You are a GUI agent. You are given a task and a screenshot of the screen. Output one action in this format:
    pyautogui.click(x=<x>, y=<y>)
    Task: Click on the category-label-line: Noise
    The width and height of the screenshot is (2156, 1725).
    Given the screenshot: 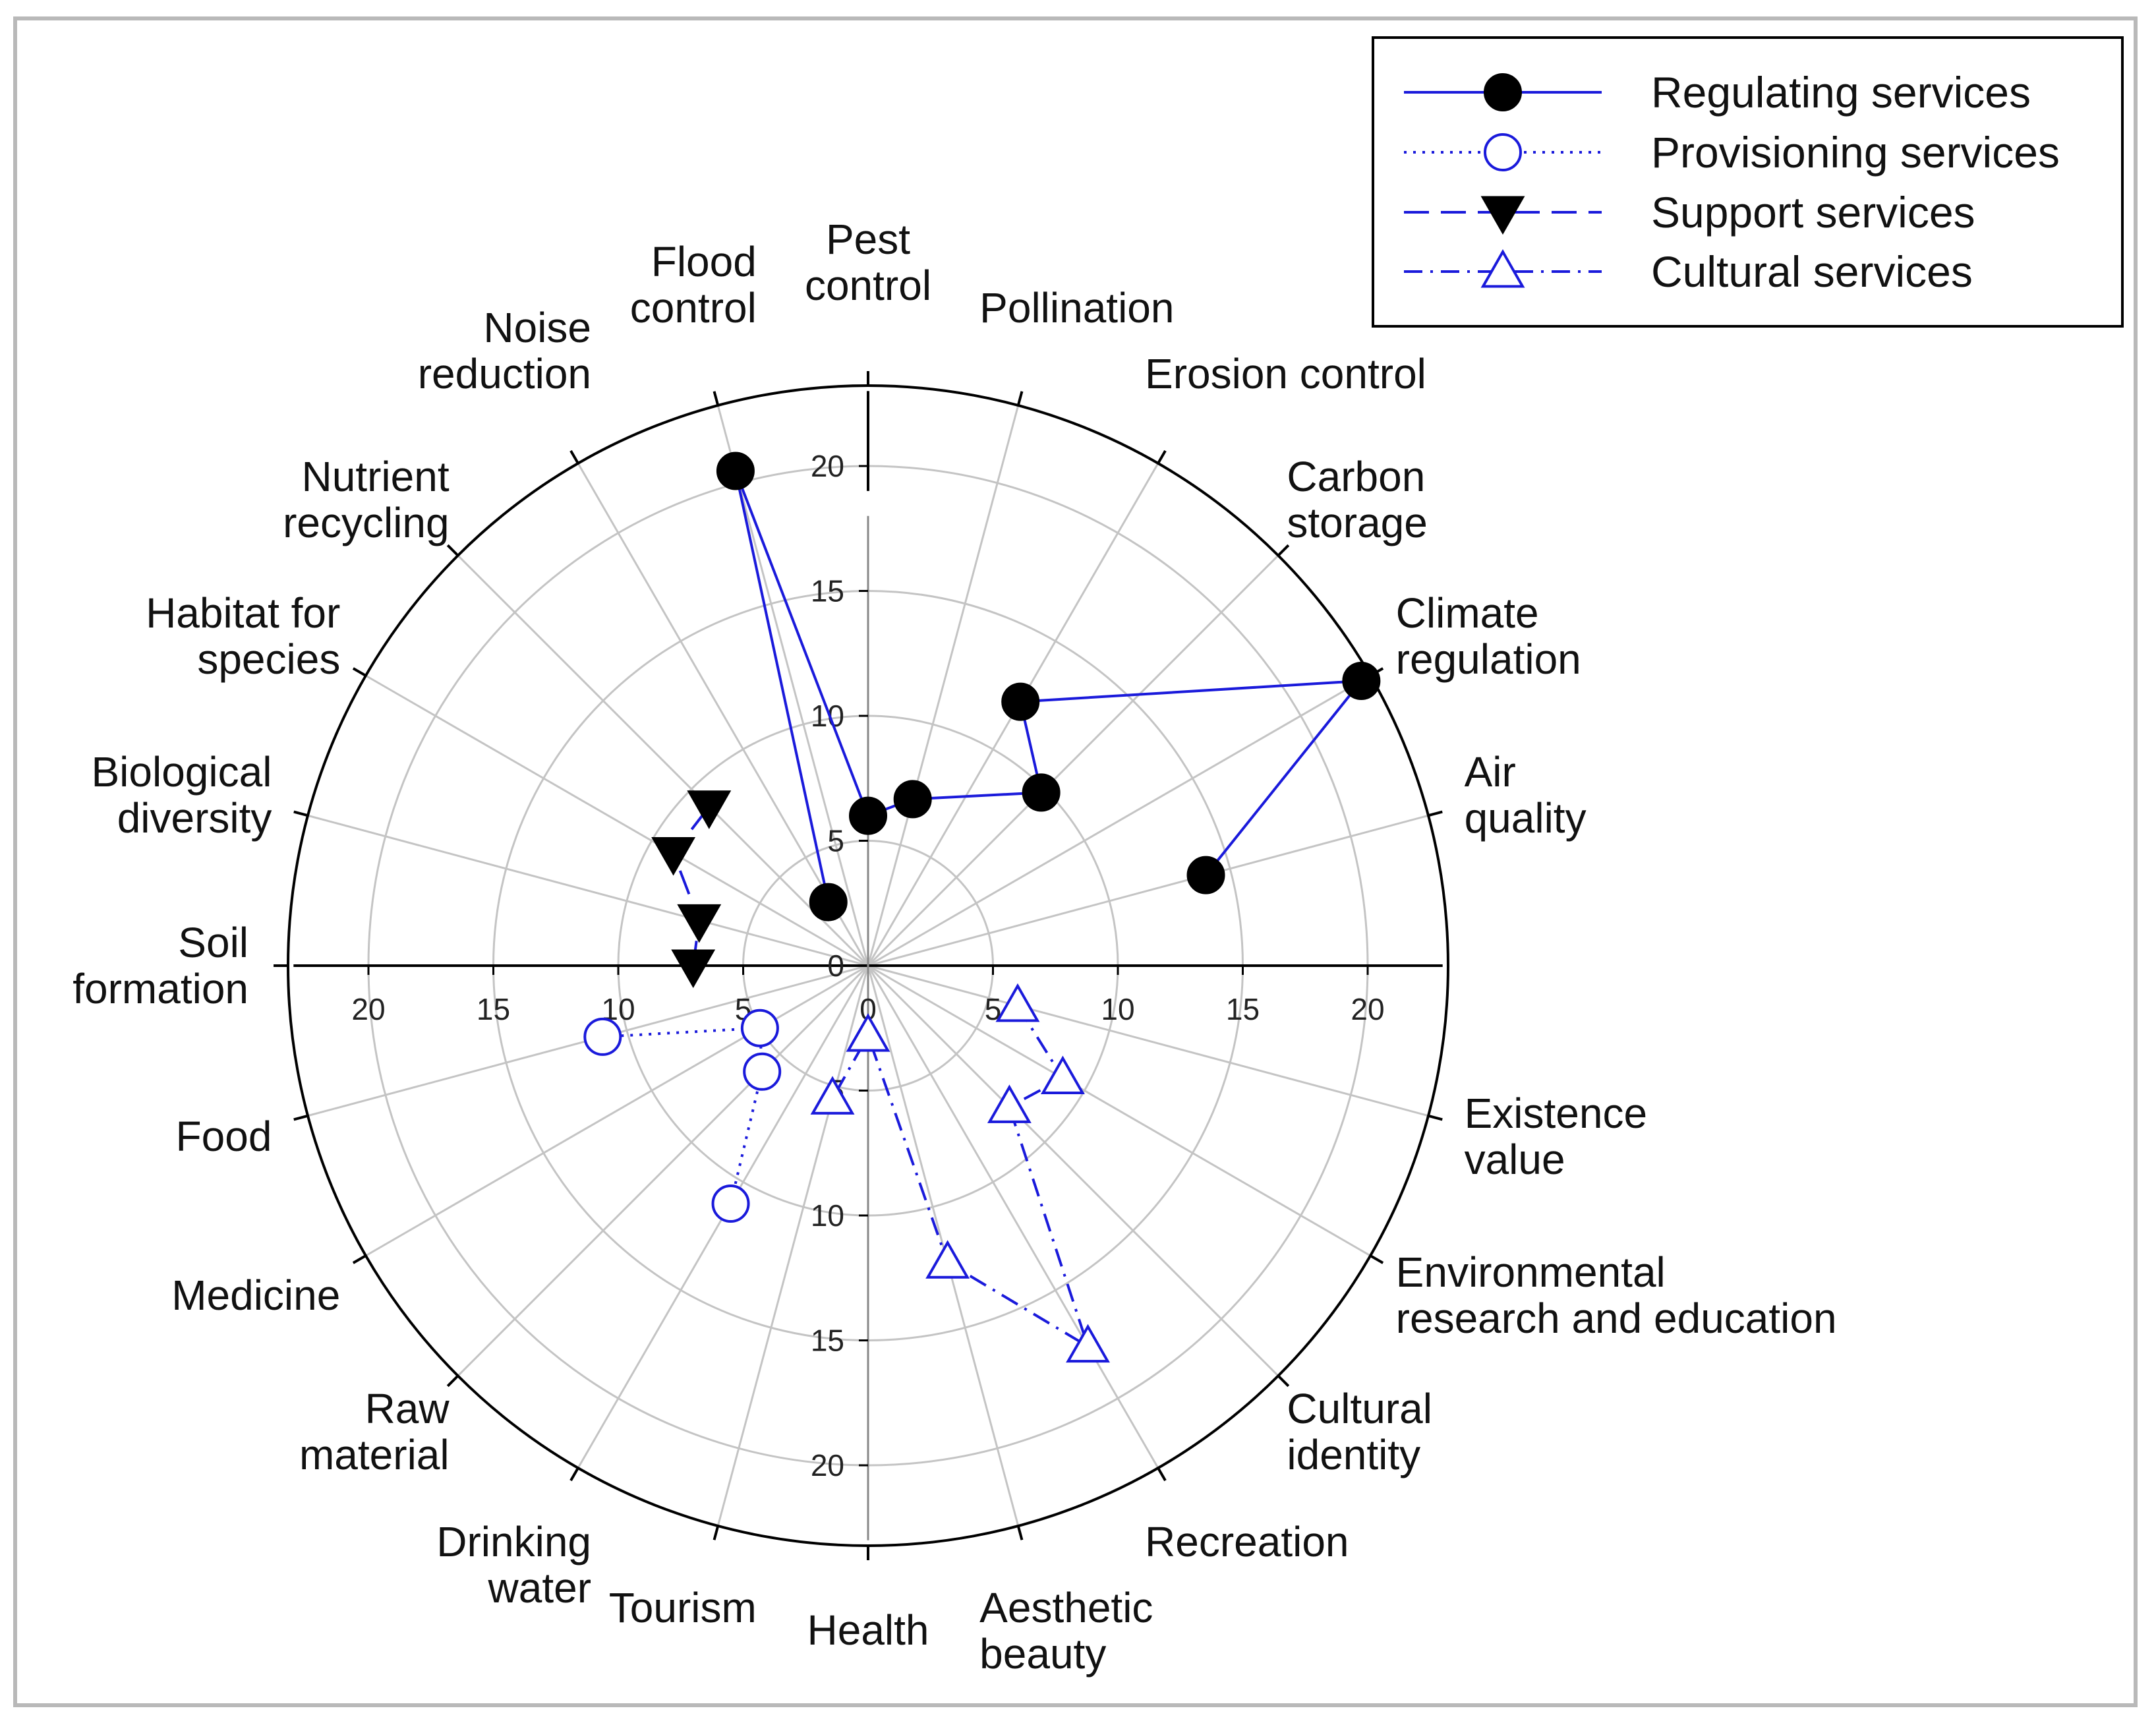 What is the action you would take?
    pyautogui.click(x=537, y=327)
    